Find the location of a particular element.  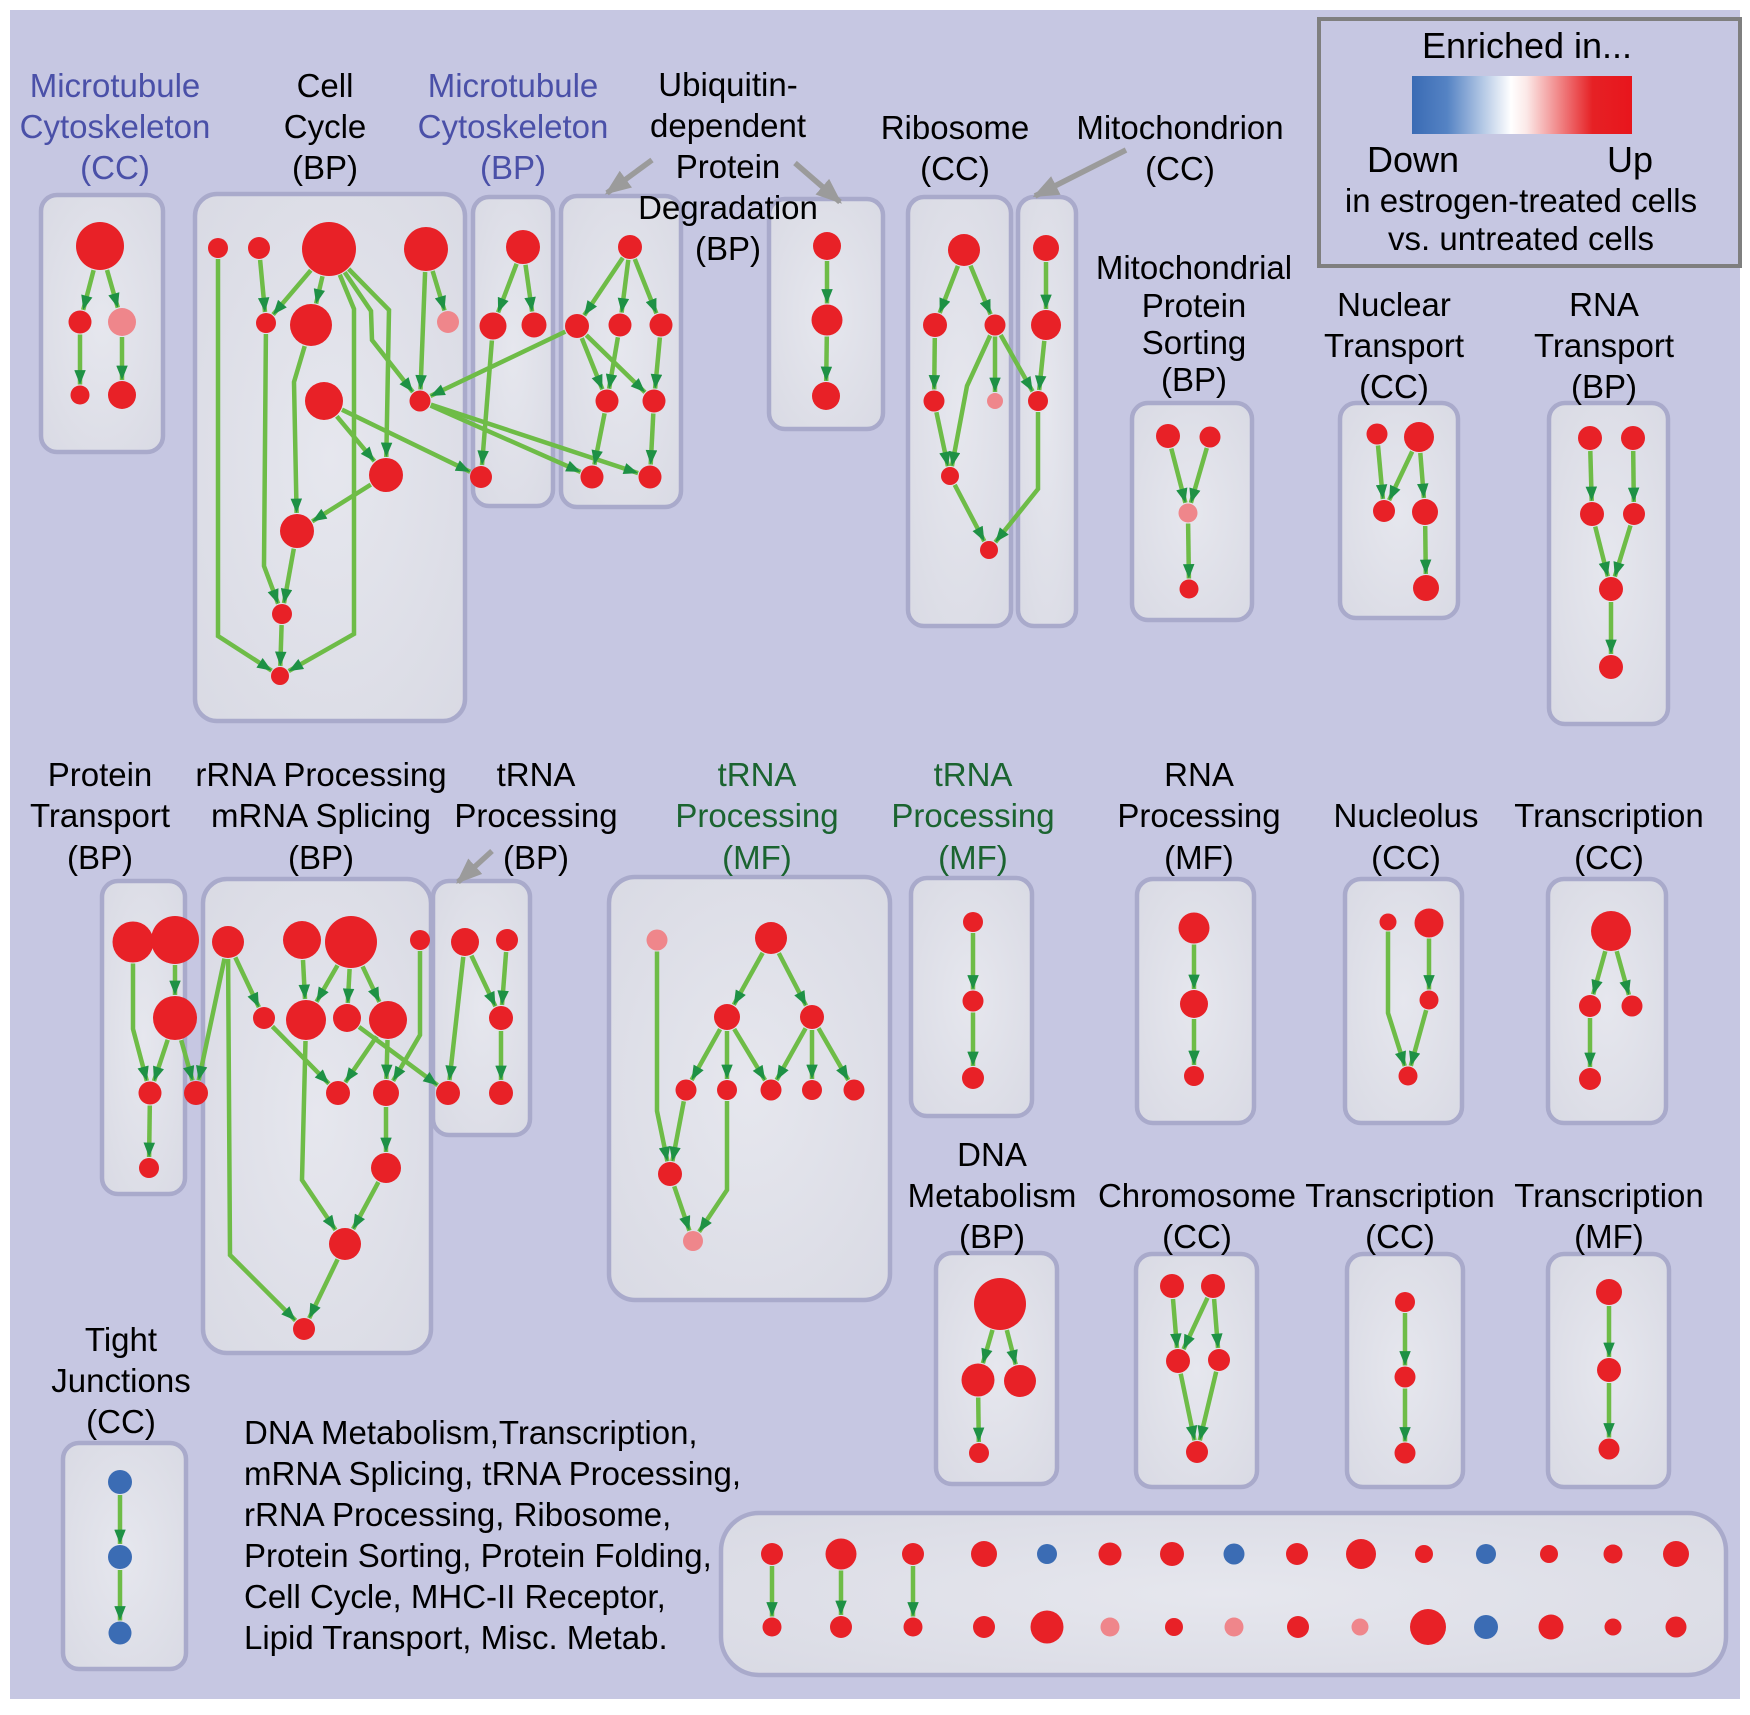

svg-text: Junctions is located at coordinates (120, 1380).